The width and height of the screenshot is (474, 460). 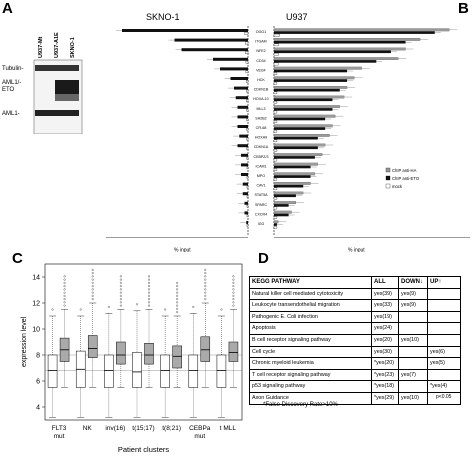 I want to click on down-cell: yes(7), so click(x=413, y=375).